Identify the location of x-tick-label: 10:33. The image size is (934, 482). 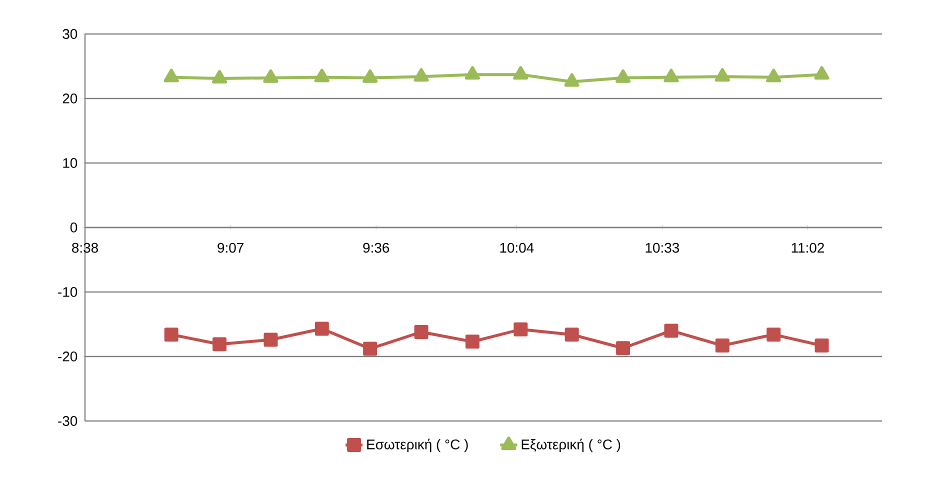
(663, 247).